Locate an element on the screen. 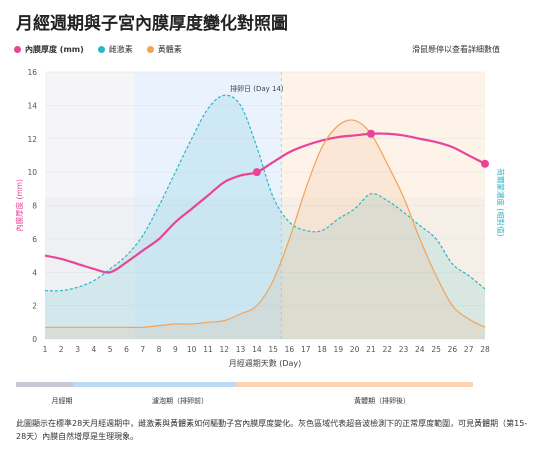  x-tick-label: 28 is located at coordinates (485, 349).